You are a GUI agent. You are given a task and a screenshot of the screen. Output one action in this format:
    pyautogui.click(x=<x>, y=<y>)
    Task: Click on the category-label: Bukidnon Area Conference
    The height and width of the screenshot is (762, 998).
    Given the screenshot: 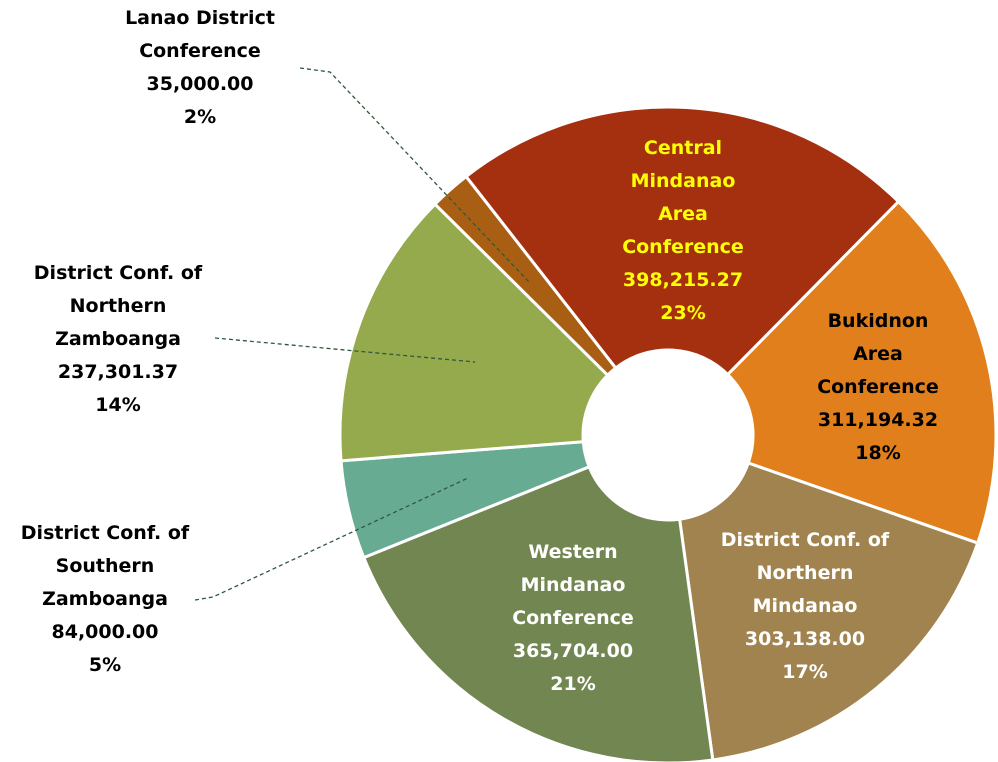 What is the action you would take?
    pyautogui.click(x=878, y=354)
    